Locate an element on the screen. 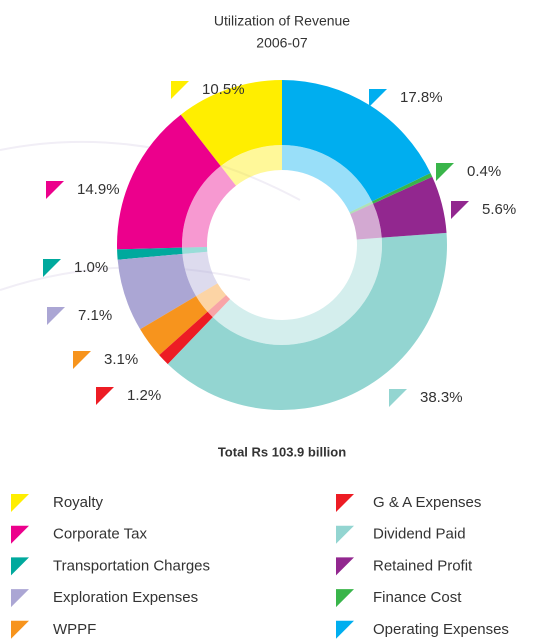 The image size is (537, 644). data-label: 38.3% is located at coordinates (441, 397).